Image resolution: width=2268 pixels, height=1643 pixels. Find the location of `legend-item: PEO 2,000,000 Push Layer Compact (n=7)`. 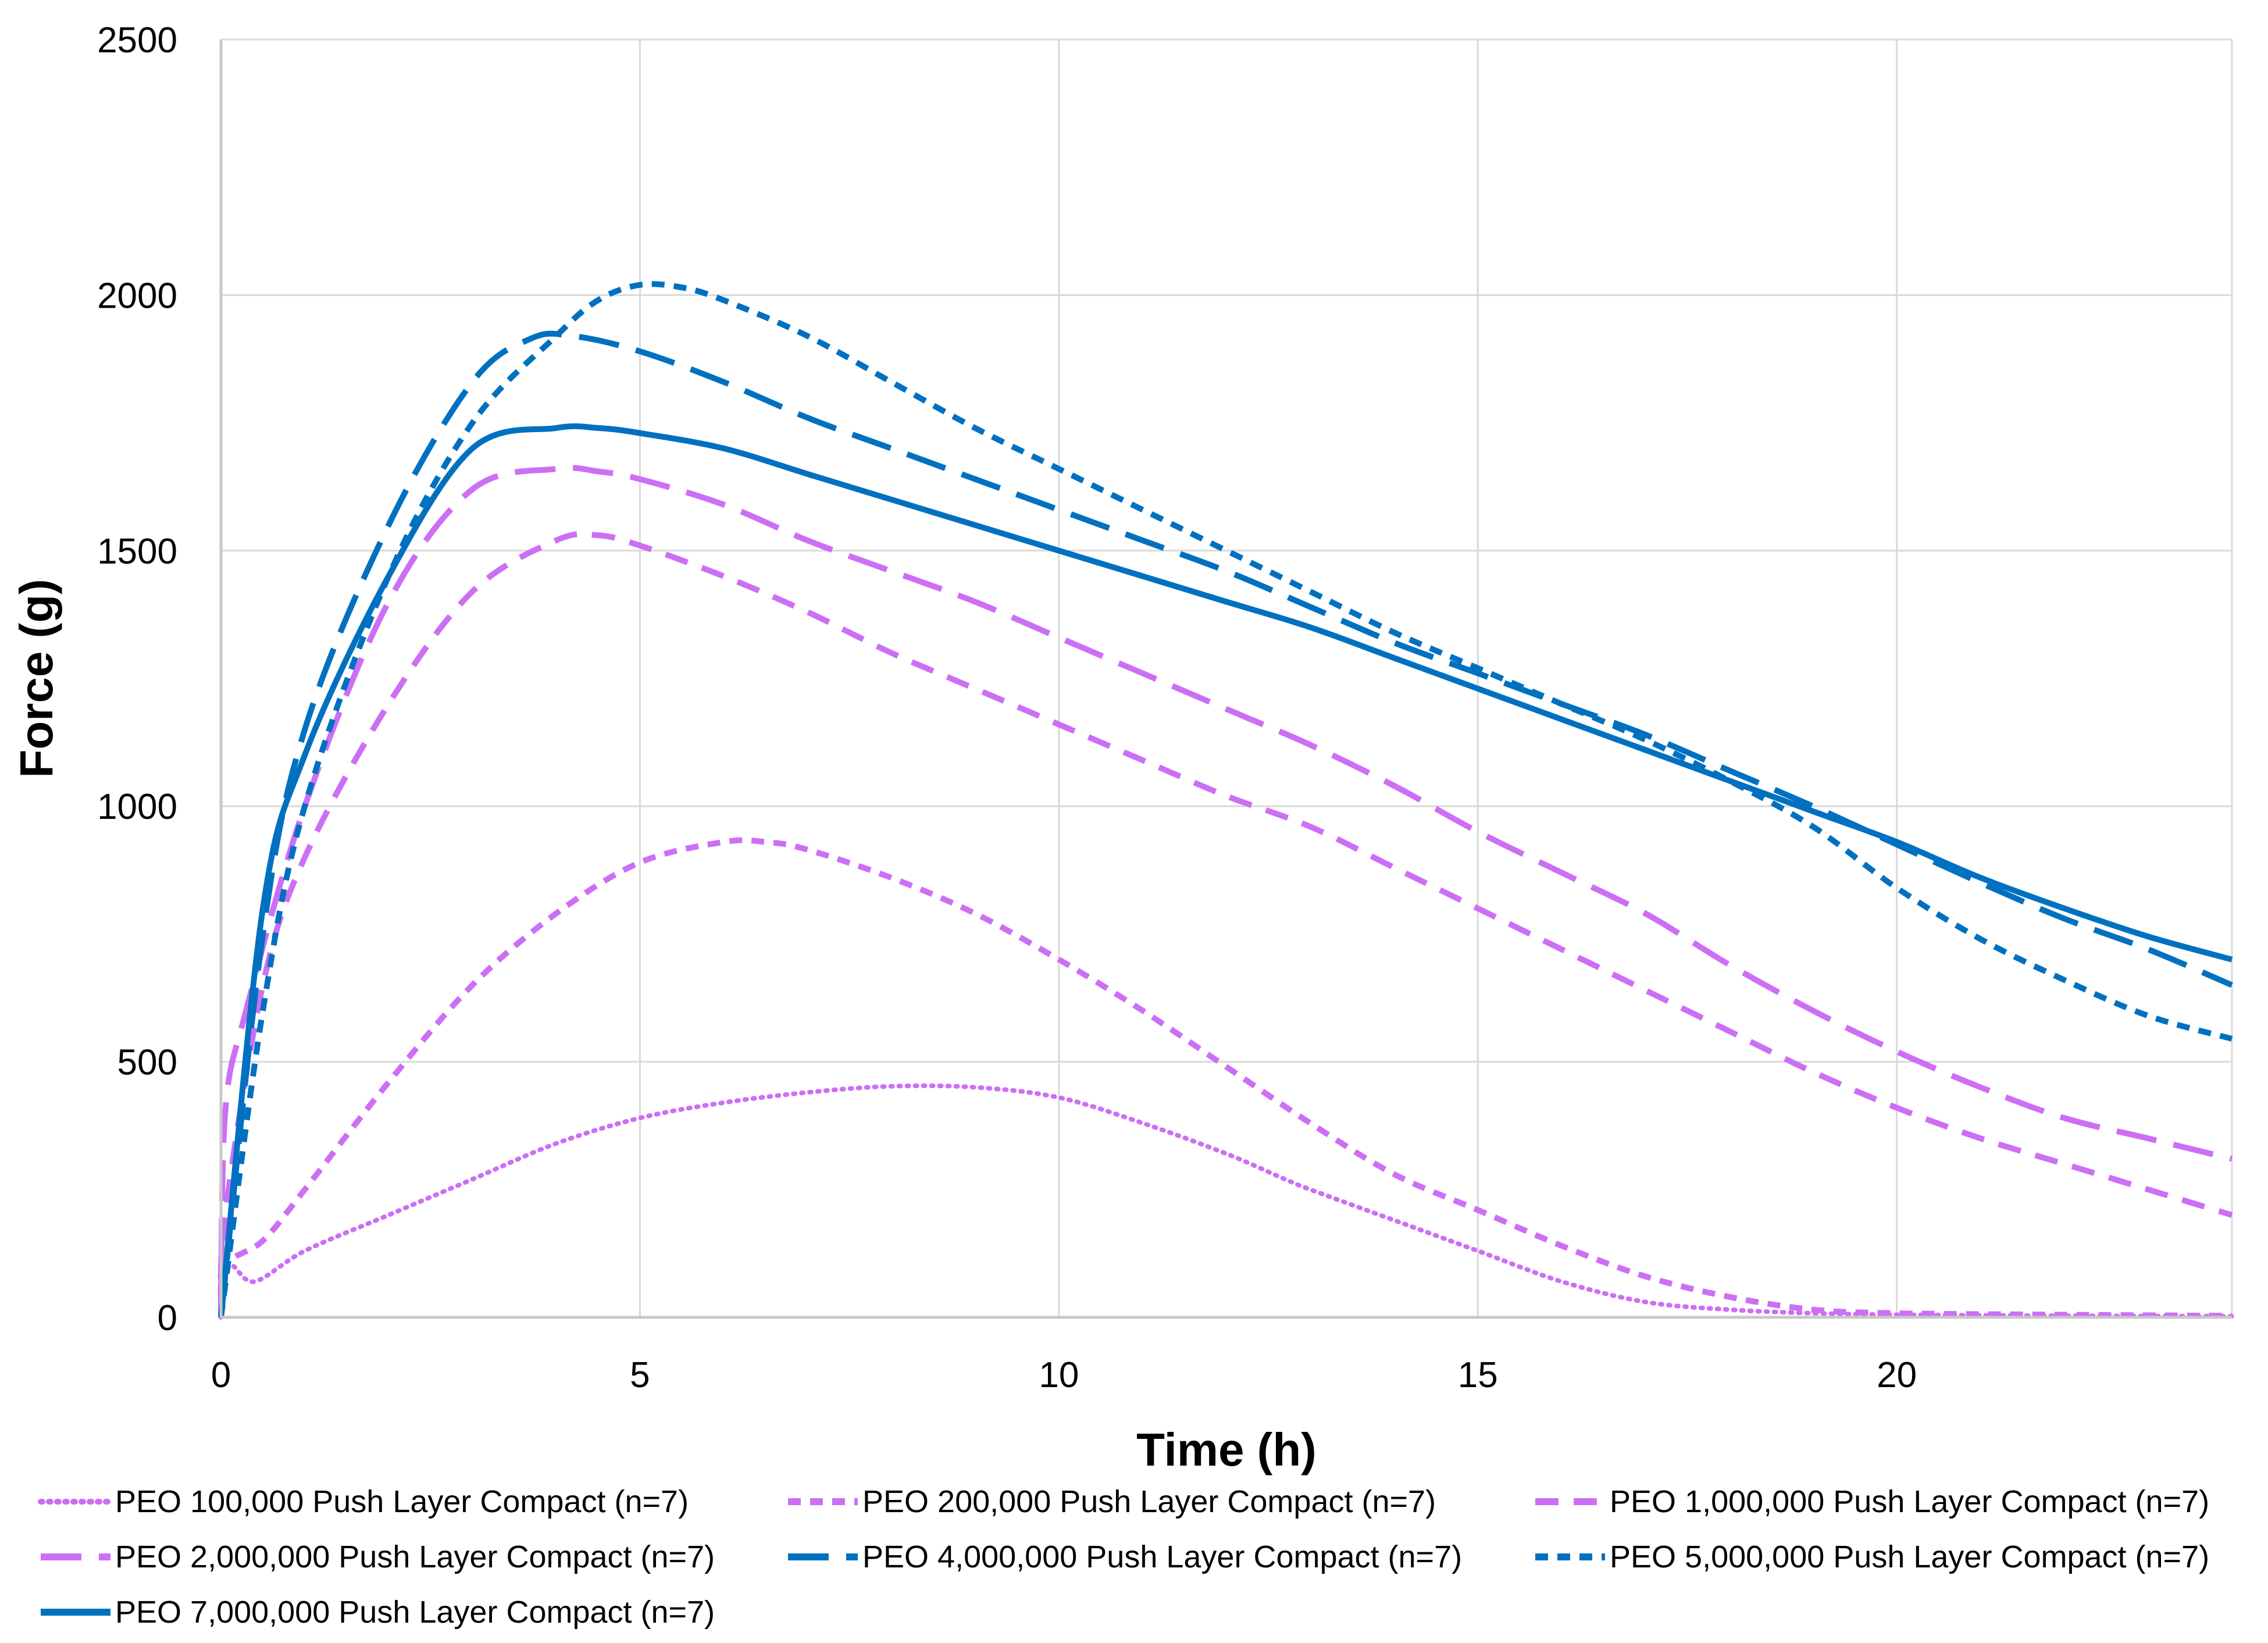

legend-item: PEO 2,000,000 Push Layer Compact (n=7) is located at coordinates (378, 1556).